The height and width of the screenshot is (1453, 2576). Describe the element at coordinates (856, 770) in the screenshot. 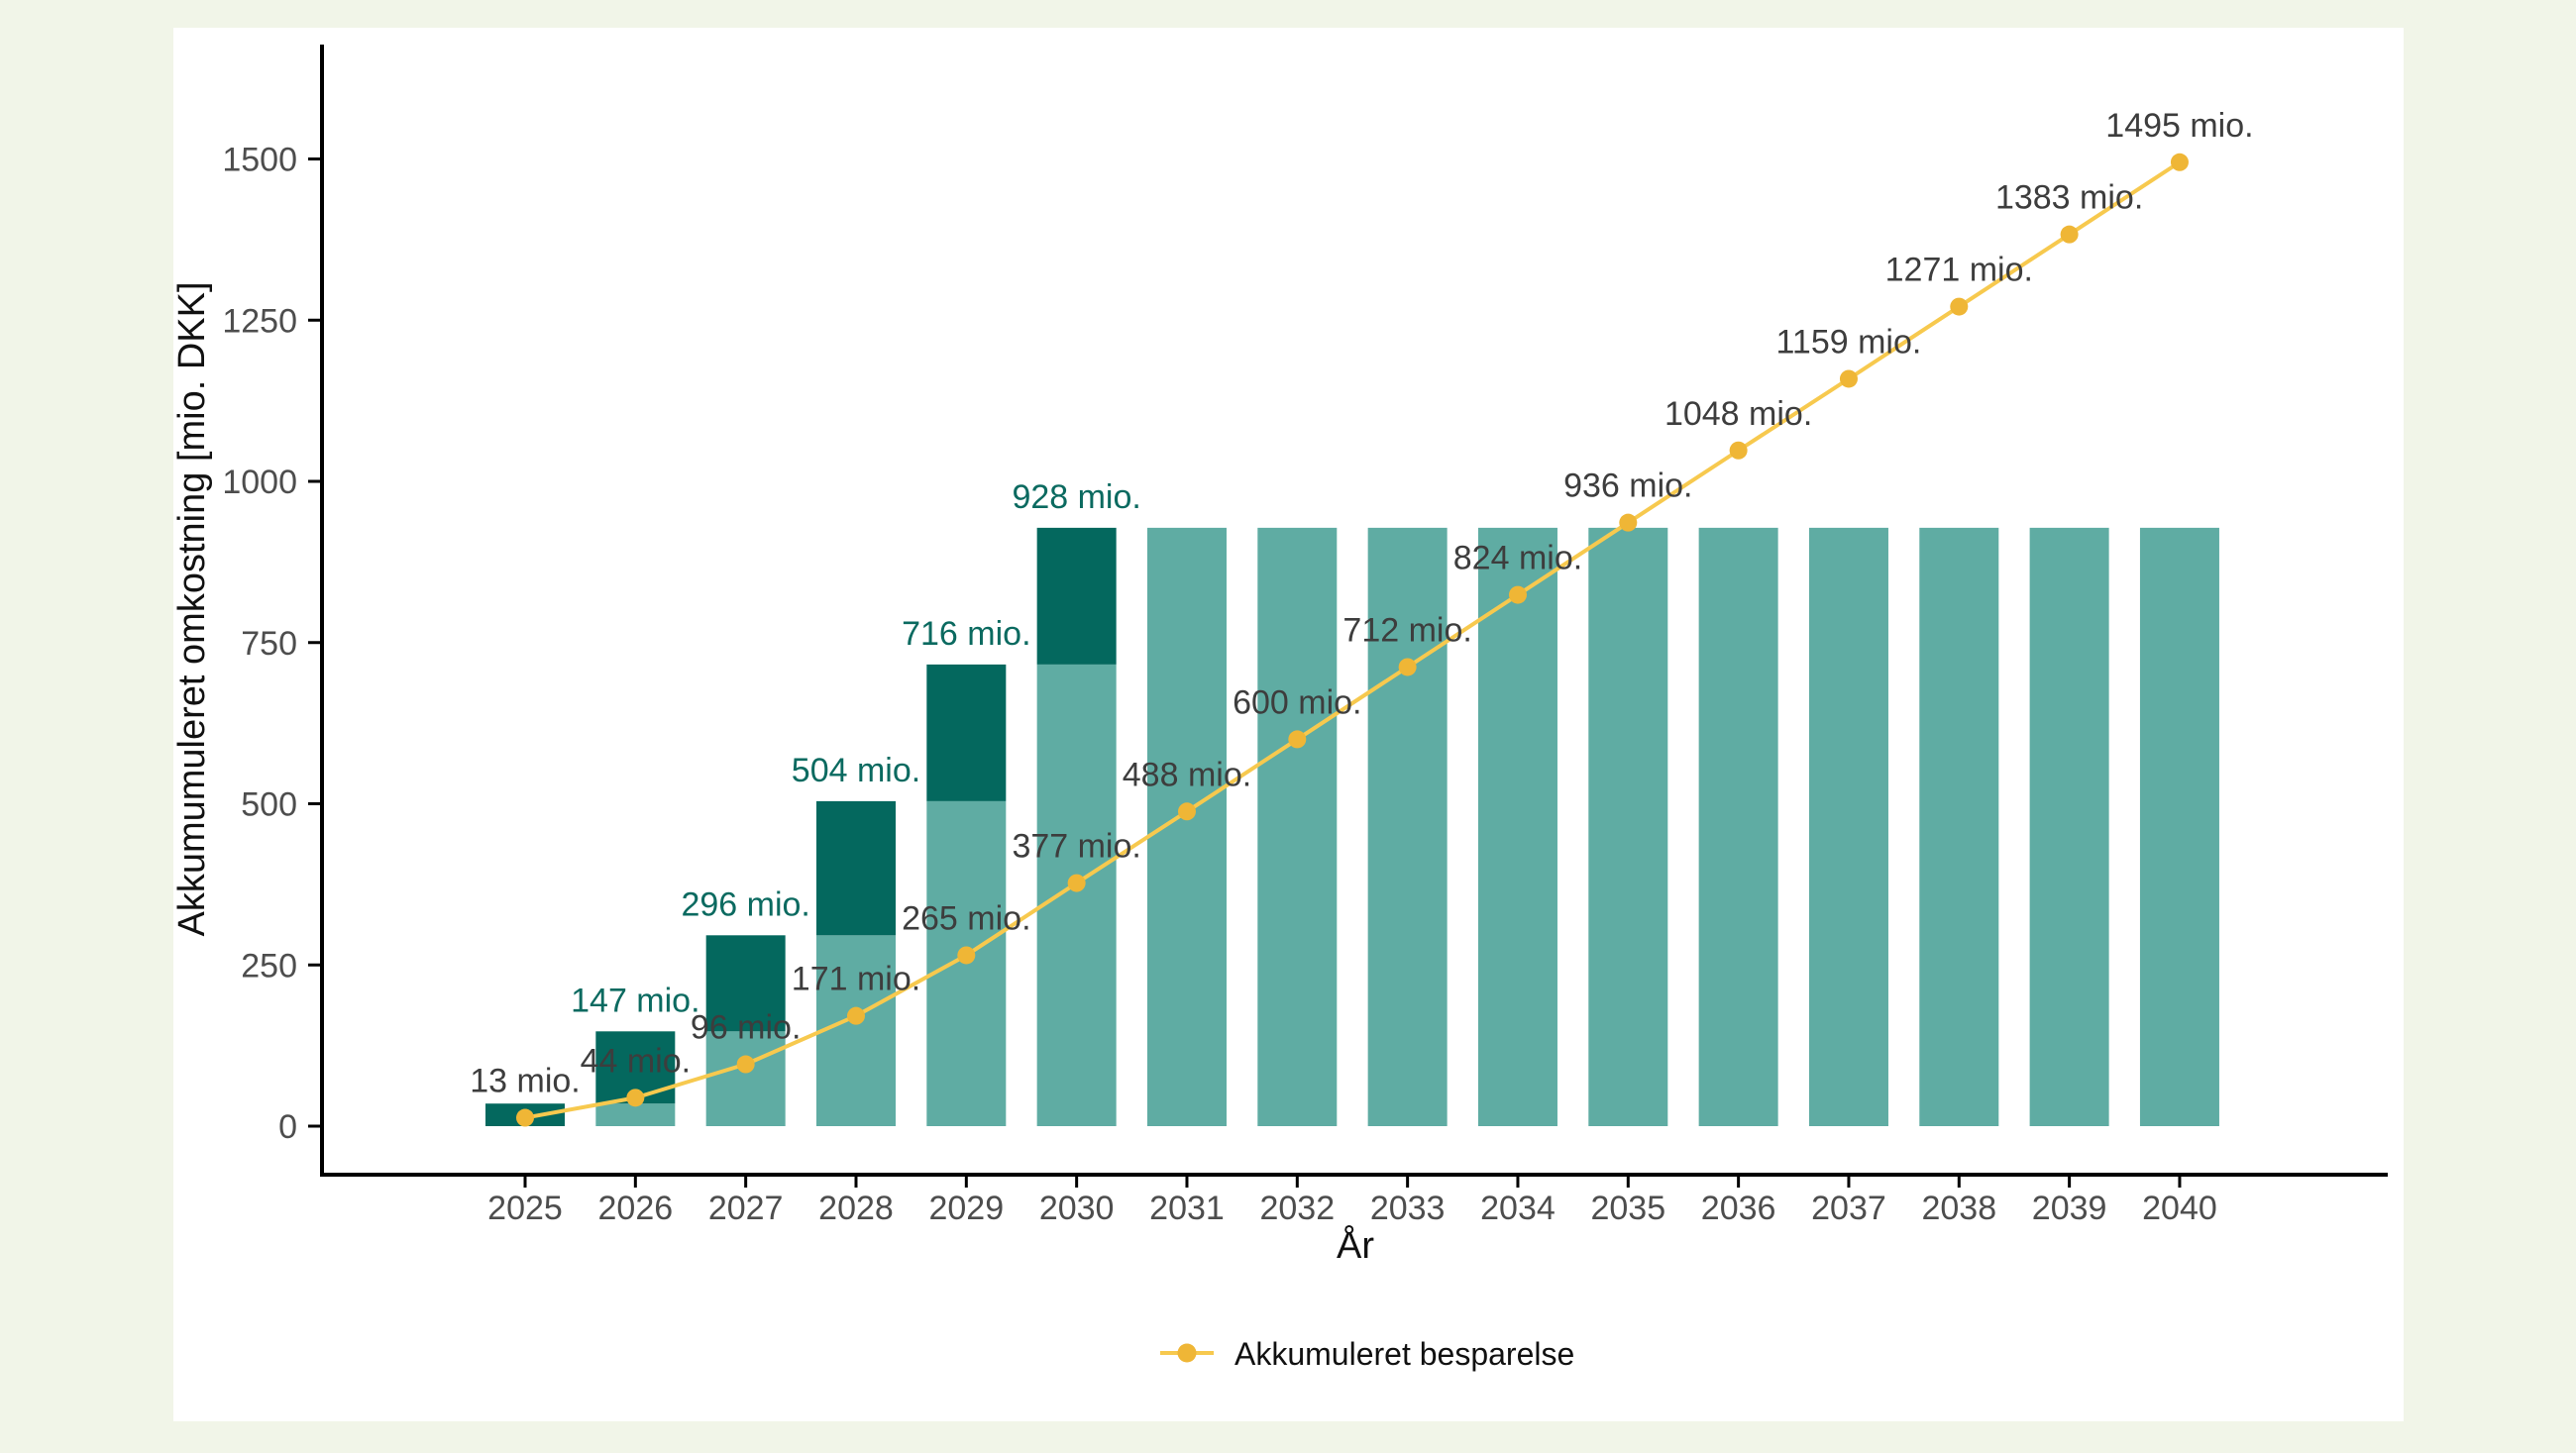

I see `bar-value-label: 504 mio.` at that location.